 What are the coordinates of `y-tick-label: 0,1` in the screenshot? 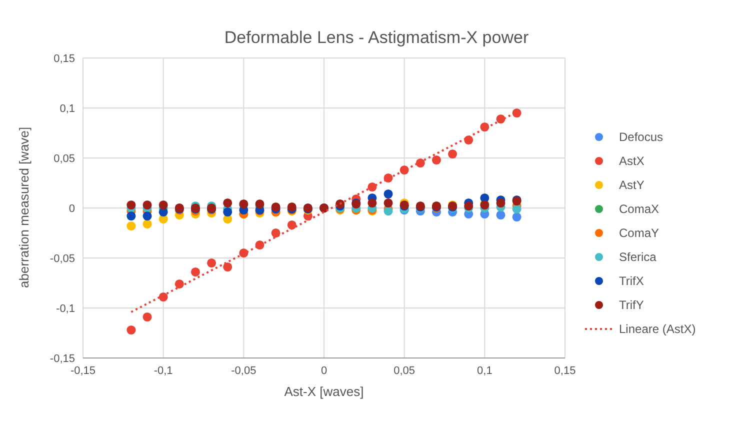 It's located at (67, 108).